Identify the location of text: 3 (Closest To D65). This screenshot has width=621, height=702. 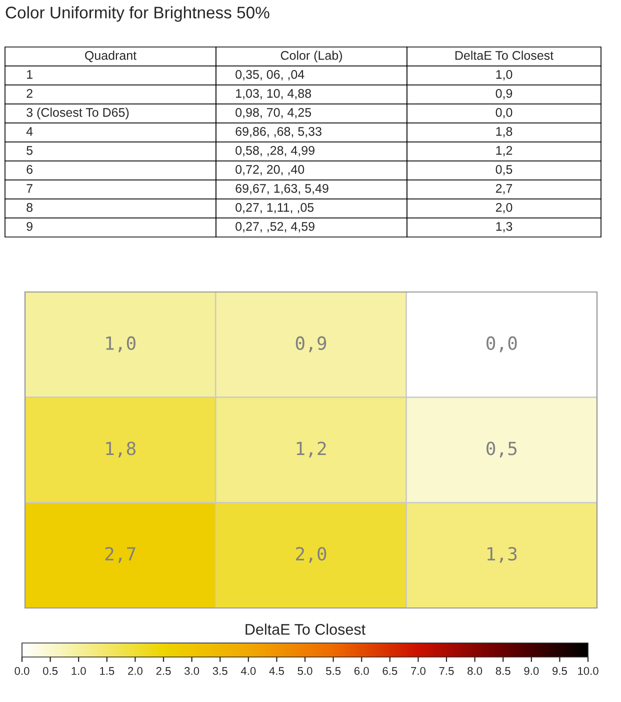
(77, 114).